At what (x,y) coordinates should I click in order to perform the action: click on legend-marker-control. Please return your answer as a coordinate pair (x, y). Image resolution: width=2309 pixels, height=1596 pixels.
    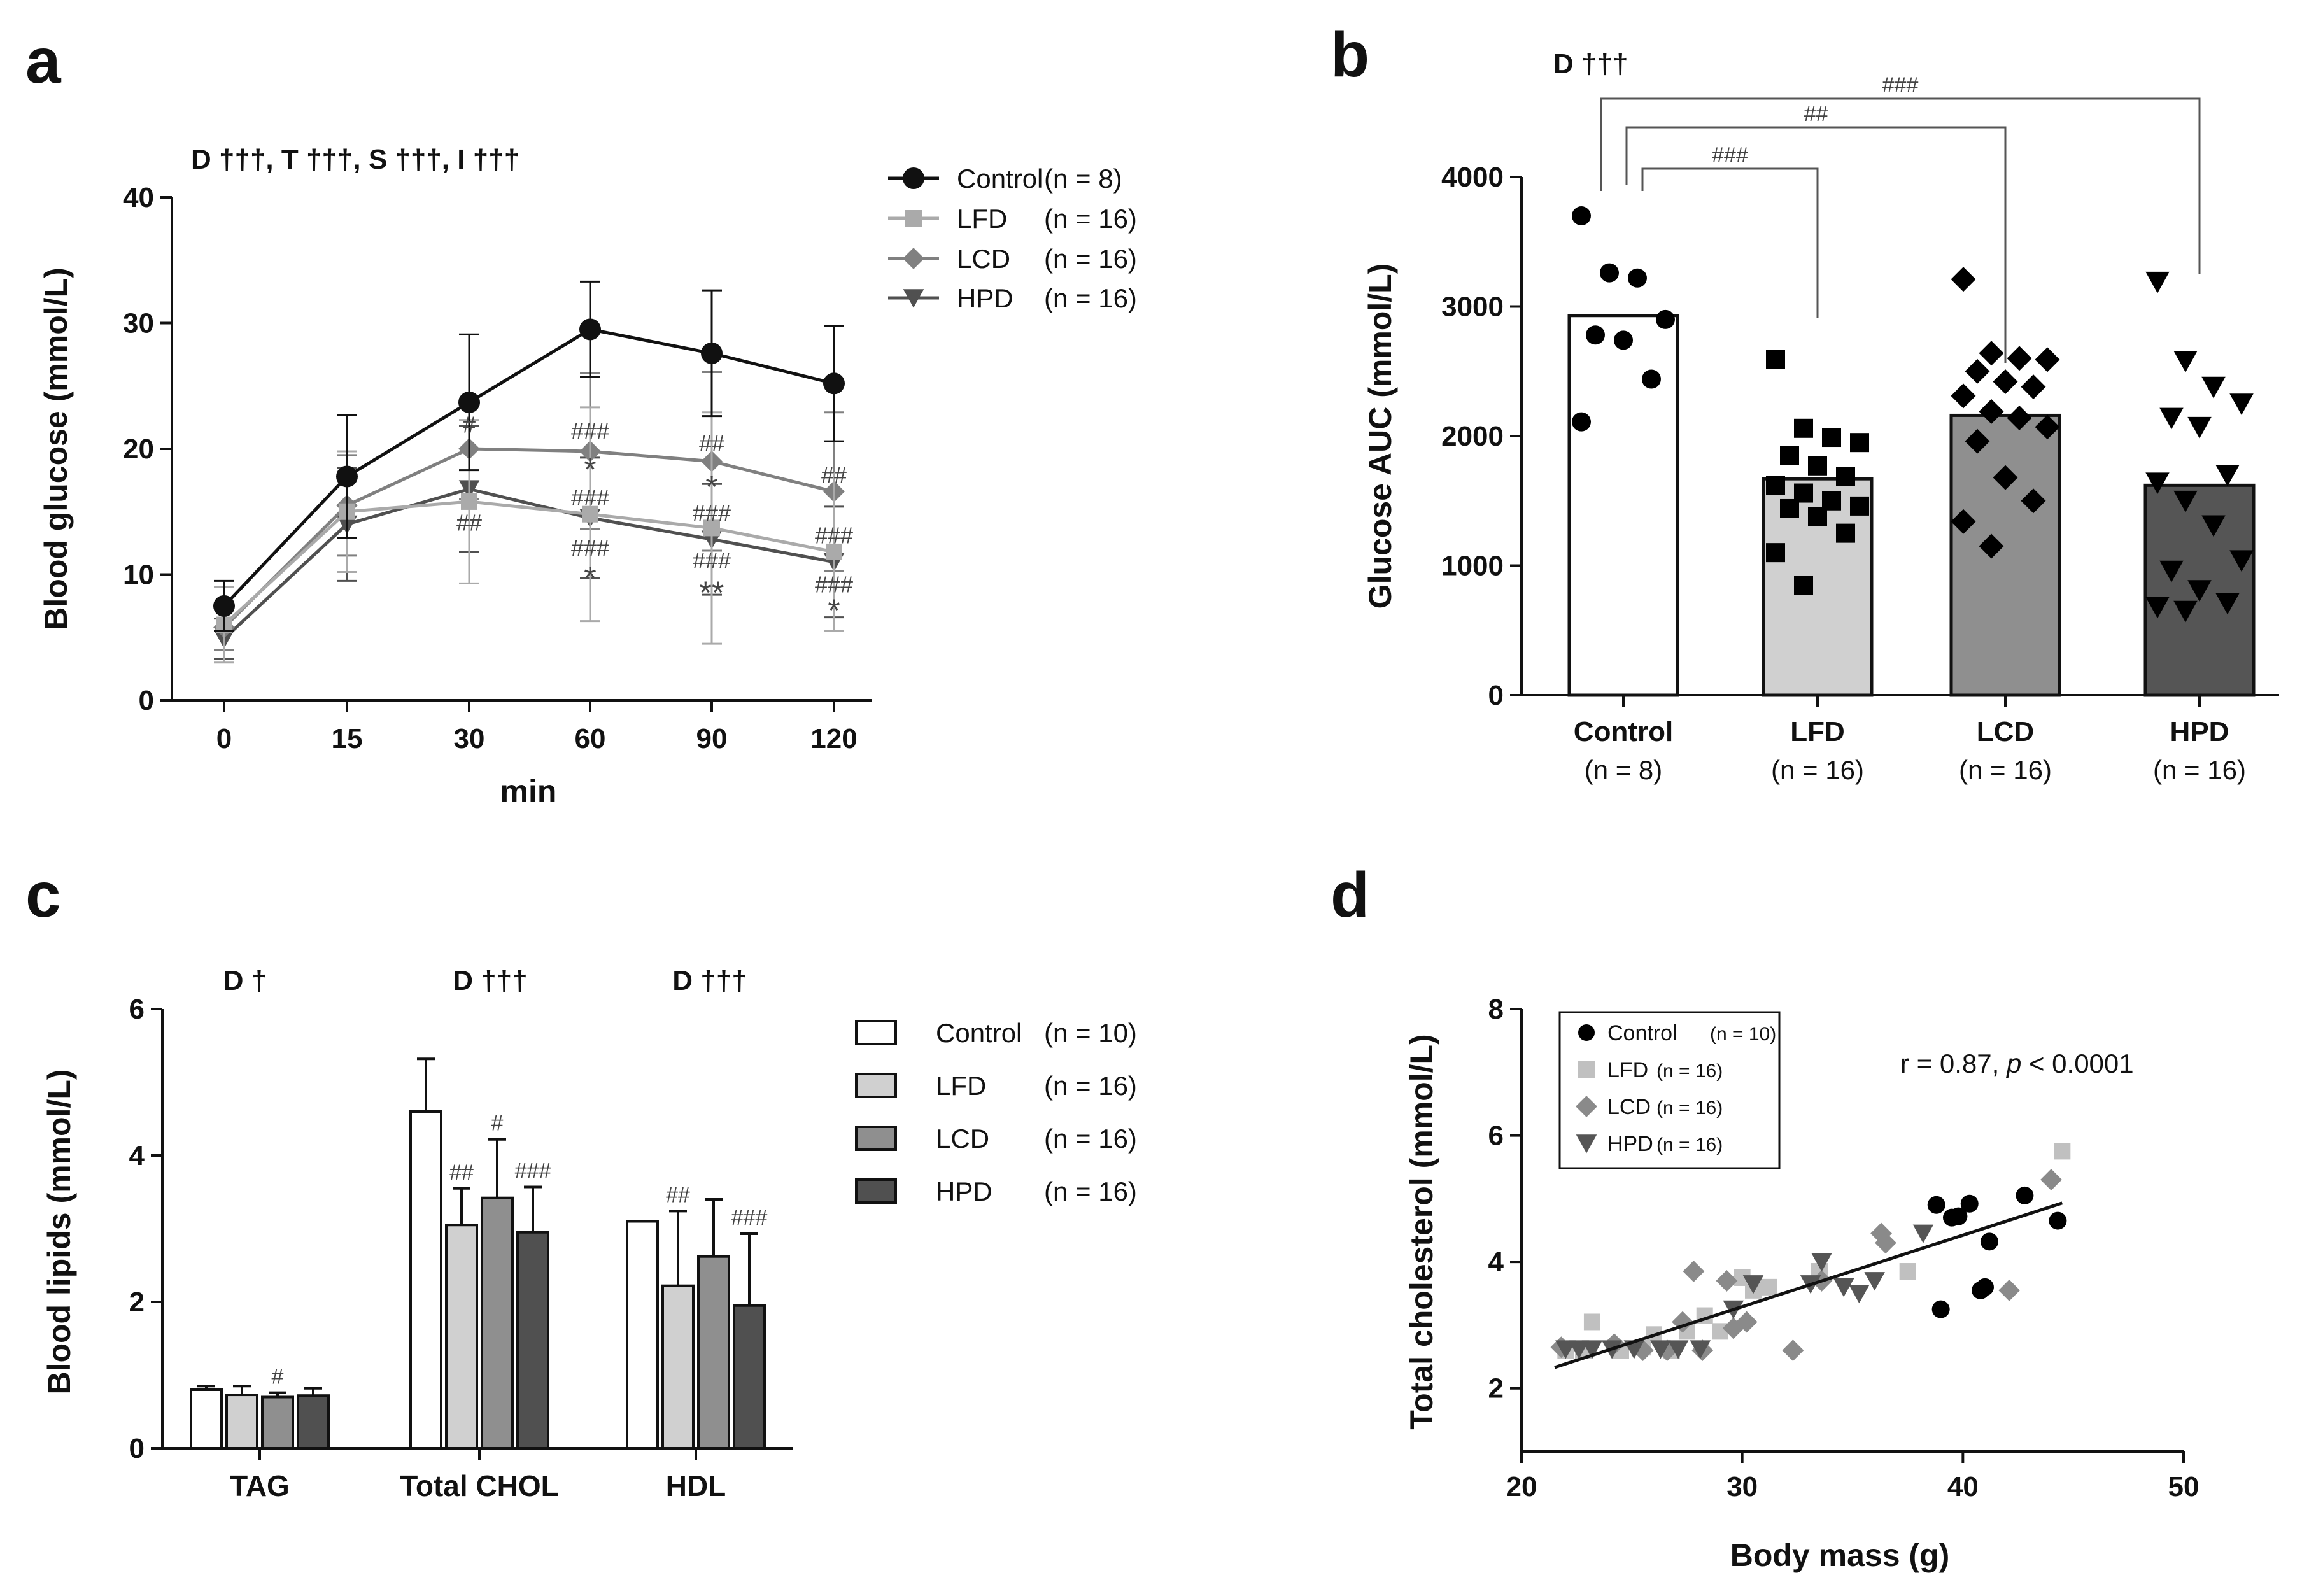
    Looking at the image, I should click on (1586, 1033).